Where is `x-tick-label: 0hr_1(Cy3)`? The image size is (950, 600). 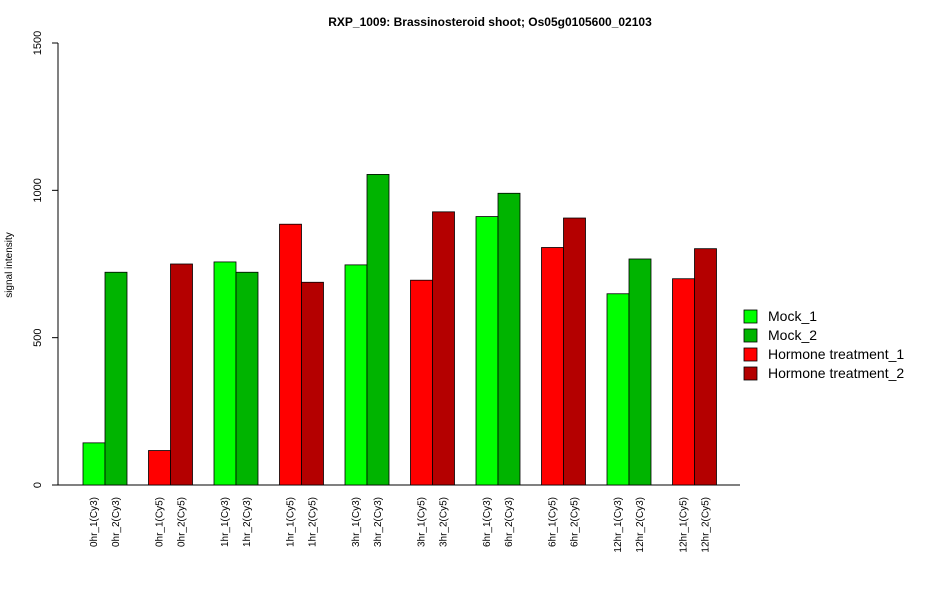
x-tick-label: 0hr_1(Cy3) is located at coordinates (94, 522).